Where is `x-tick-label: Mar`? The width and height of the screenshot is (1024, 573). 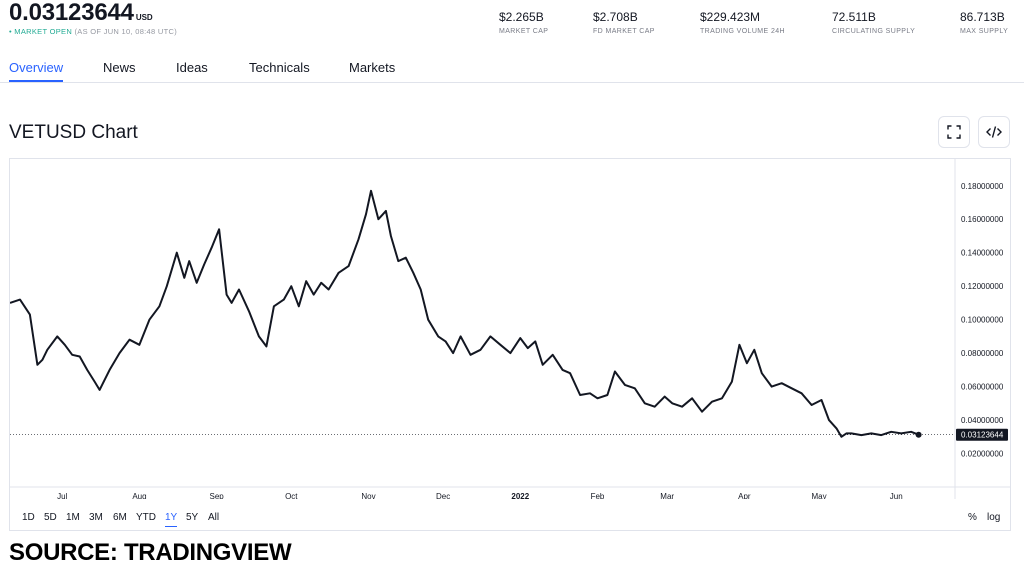
x-tick-label: Mar is located at coordinates (667, 495).